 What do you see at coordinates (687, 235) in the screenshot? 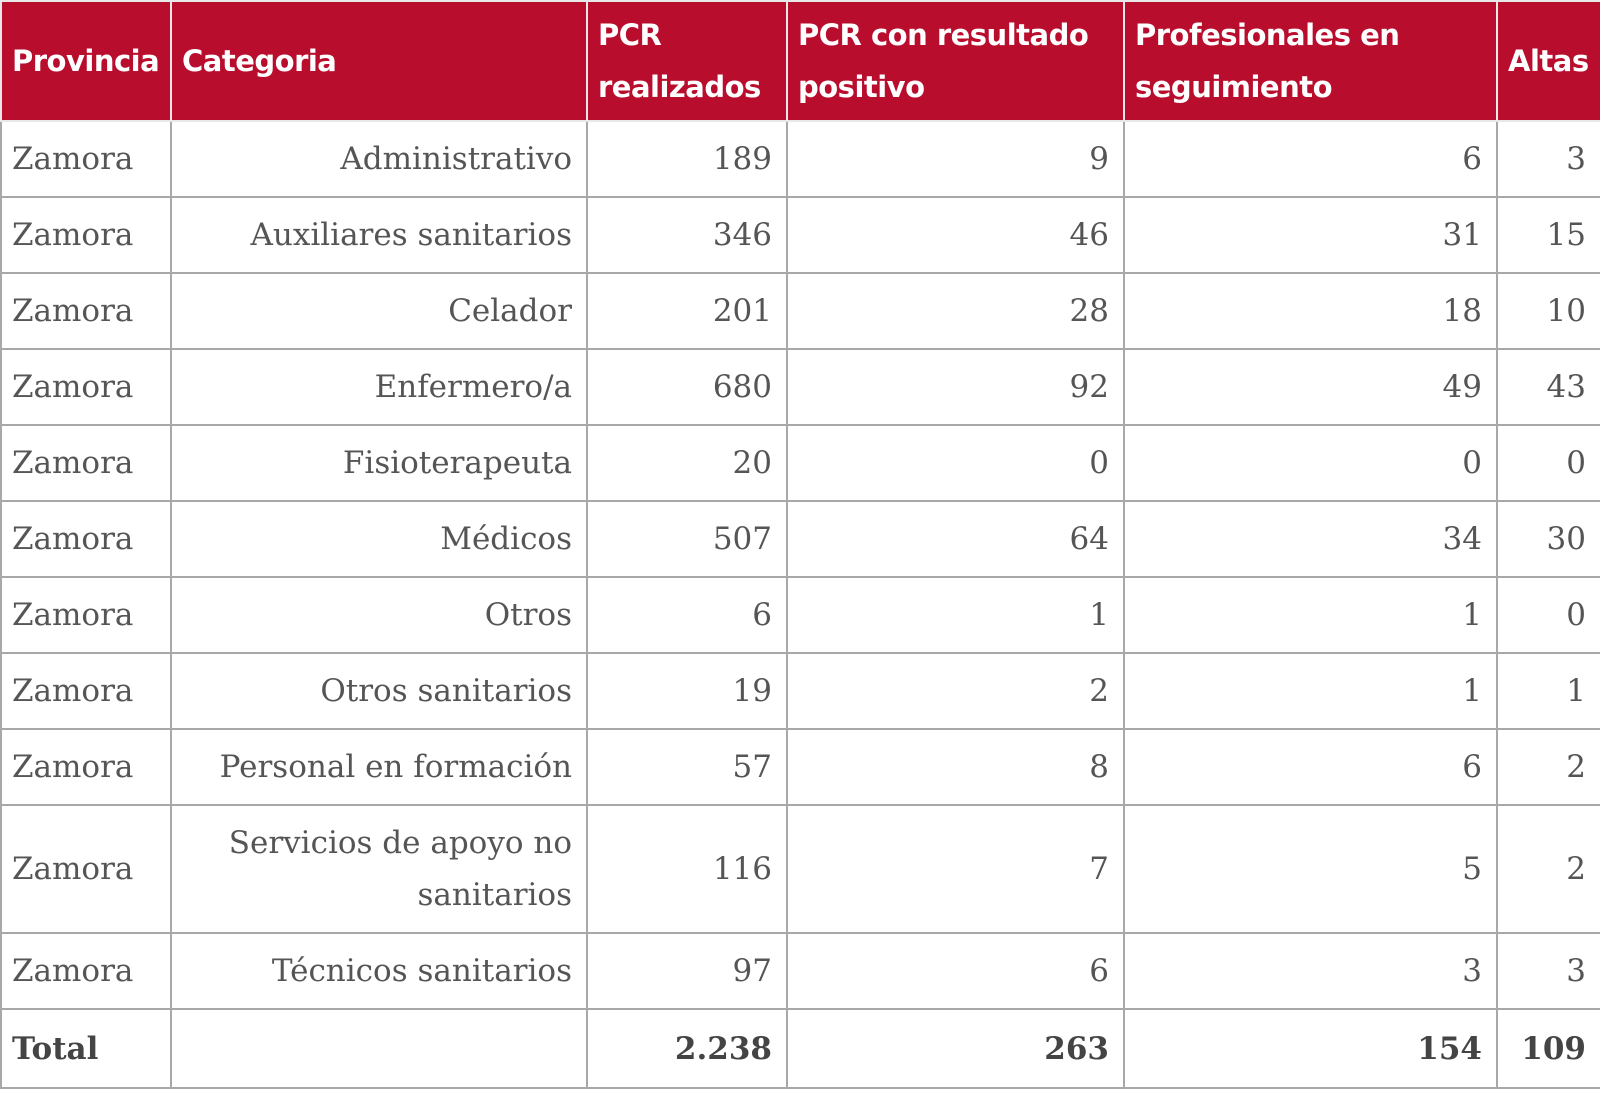
I see `pcr-realizados-cell: 346` at bounding box center [687, 235].